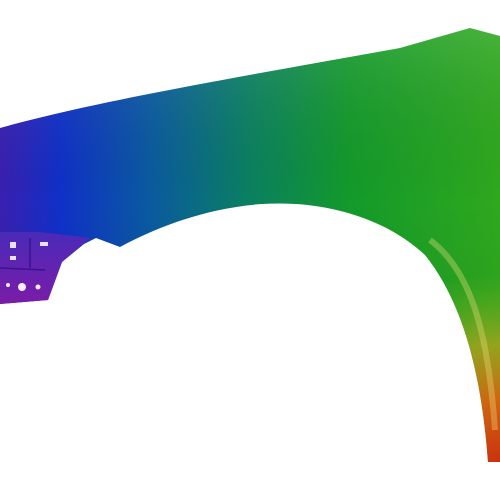 The width and height of the screenshot is (500, 500). What do you see at coordinates (463, 334) in the screenshot?
I see `arch-highlight` at bounding box center [463, 334].